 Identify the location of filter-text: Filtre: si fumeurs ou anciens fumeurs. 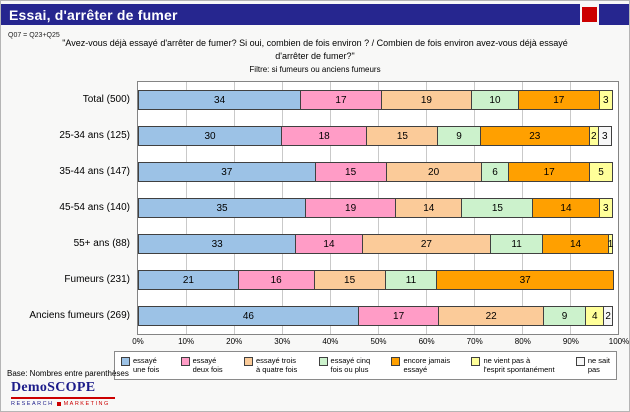
(315, 69).